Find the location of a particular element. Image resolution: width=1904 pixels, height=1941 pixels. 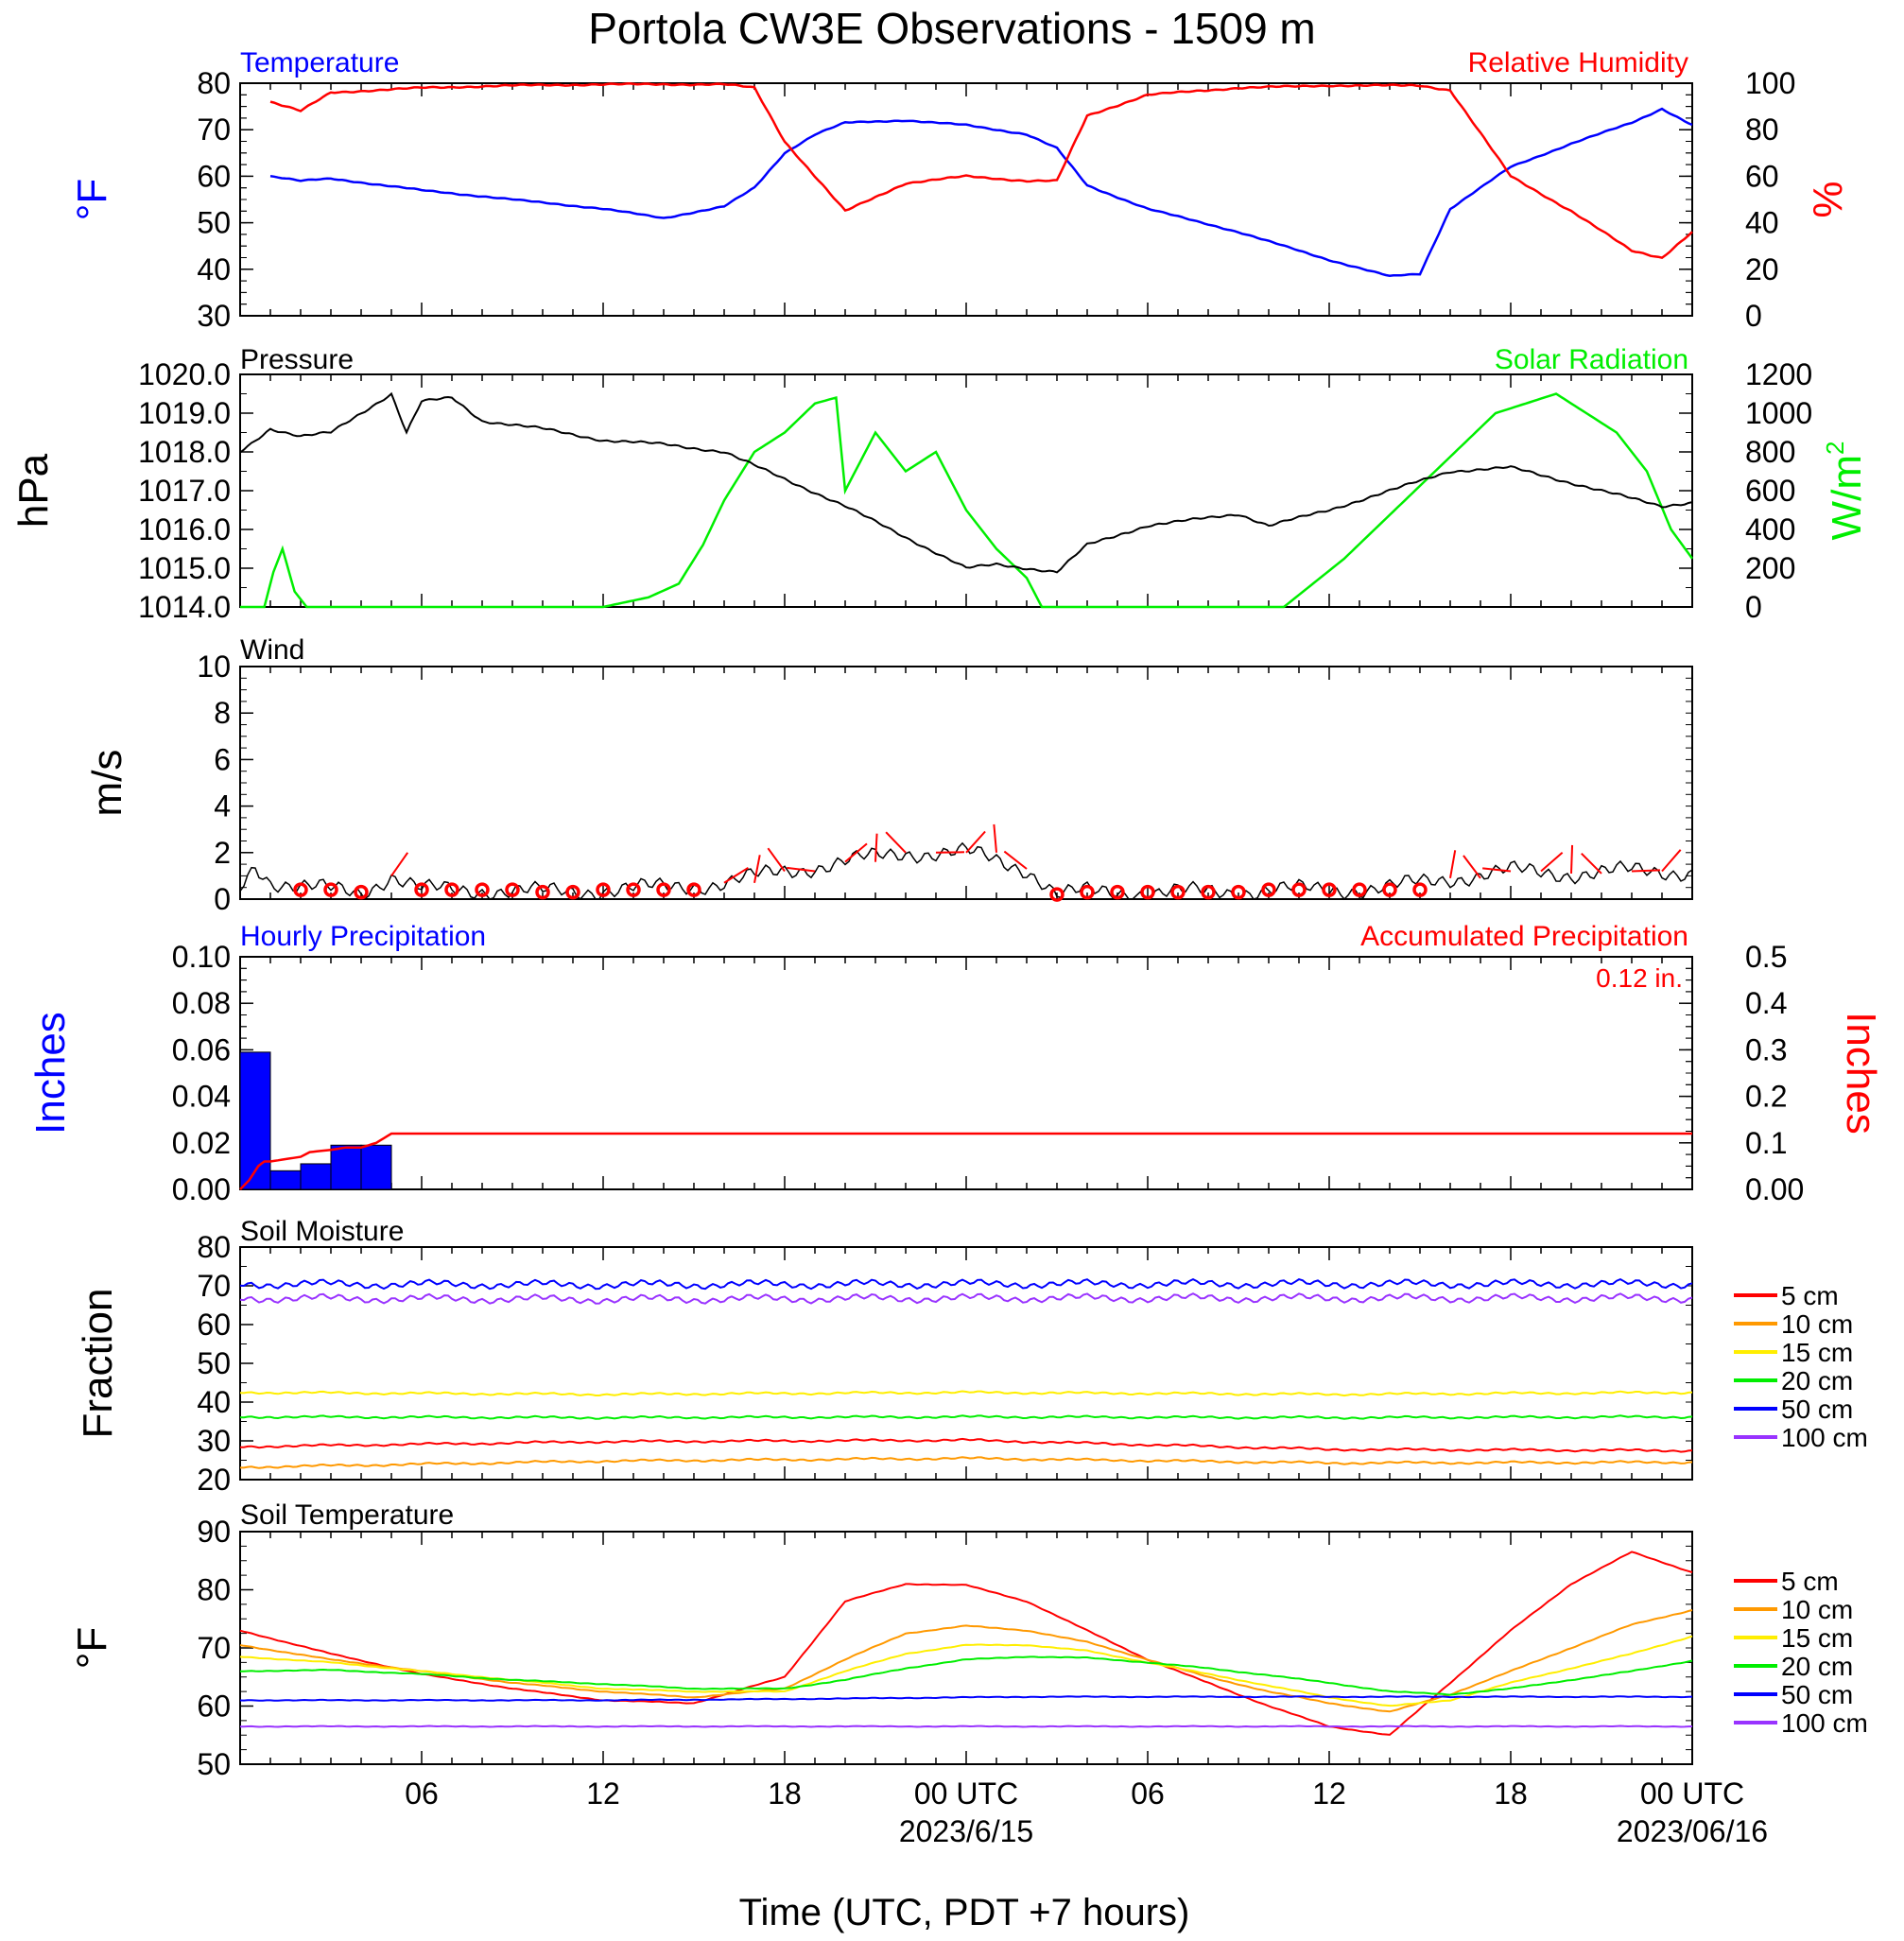

precipitation-panel-frame is located at coordinates (966, 1073).